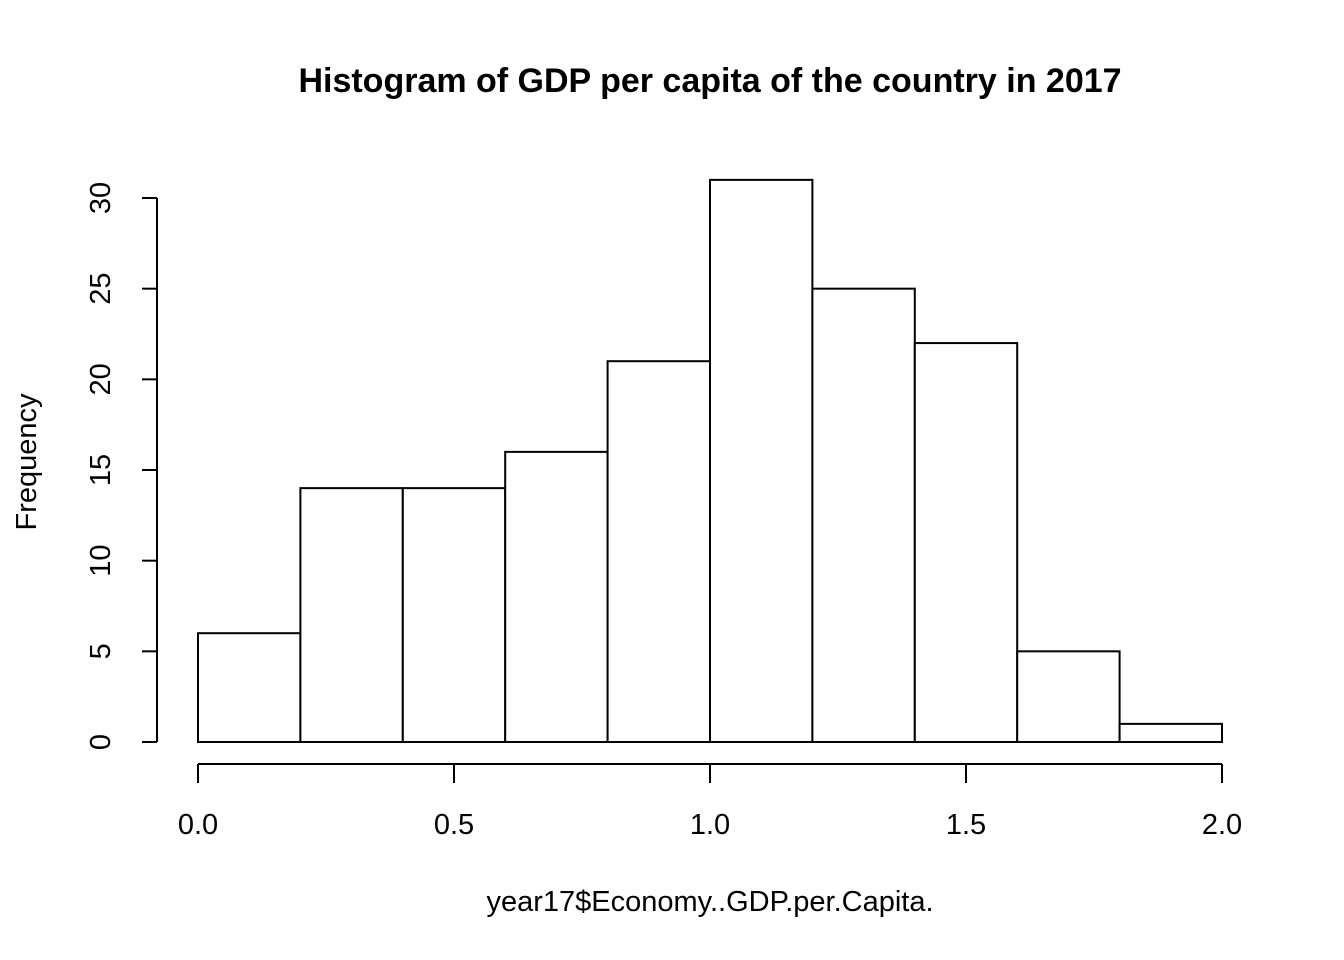 This screenshot has width=1344, height=960. I want to click on y-tick-label: 10, so click(101, 561).